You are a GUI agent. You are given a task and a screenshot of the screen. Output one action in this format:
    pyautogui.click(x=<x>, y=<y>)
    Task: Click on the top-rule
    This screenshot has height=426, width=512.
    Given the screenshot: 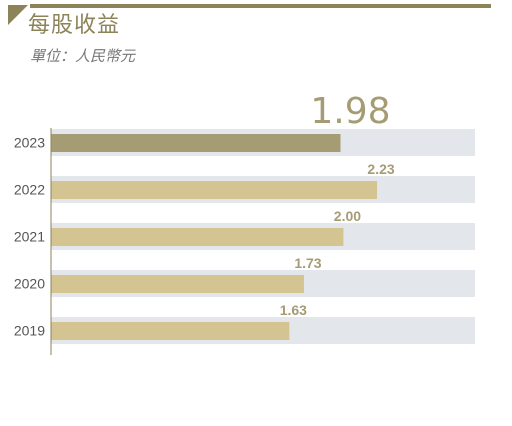 What is the action you would take?
    pyautogui.click(x=260, y=6)
    